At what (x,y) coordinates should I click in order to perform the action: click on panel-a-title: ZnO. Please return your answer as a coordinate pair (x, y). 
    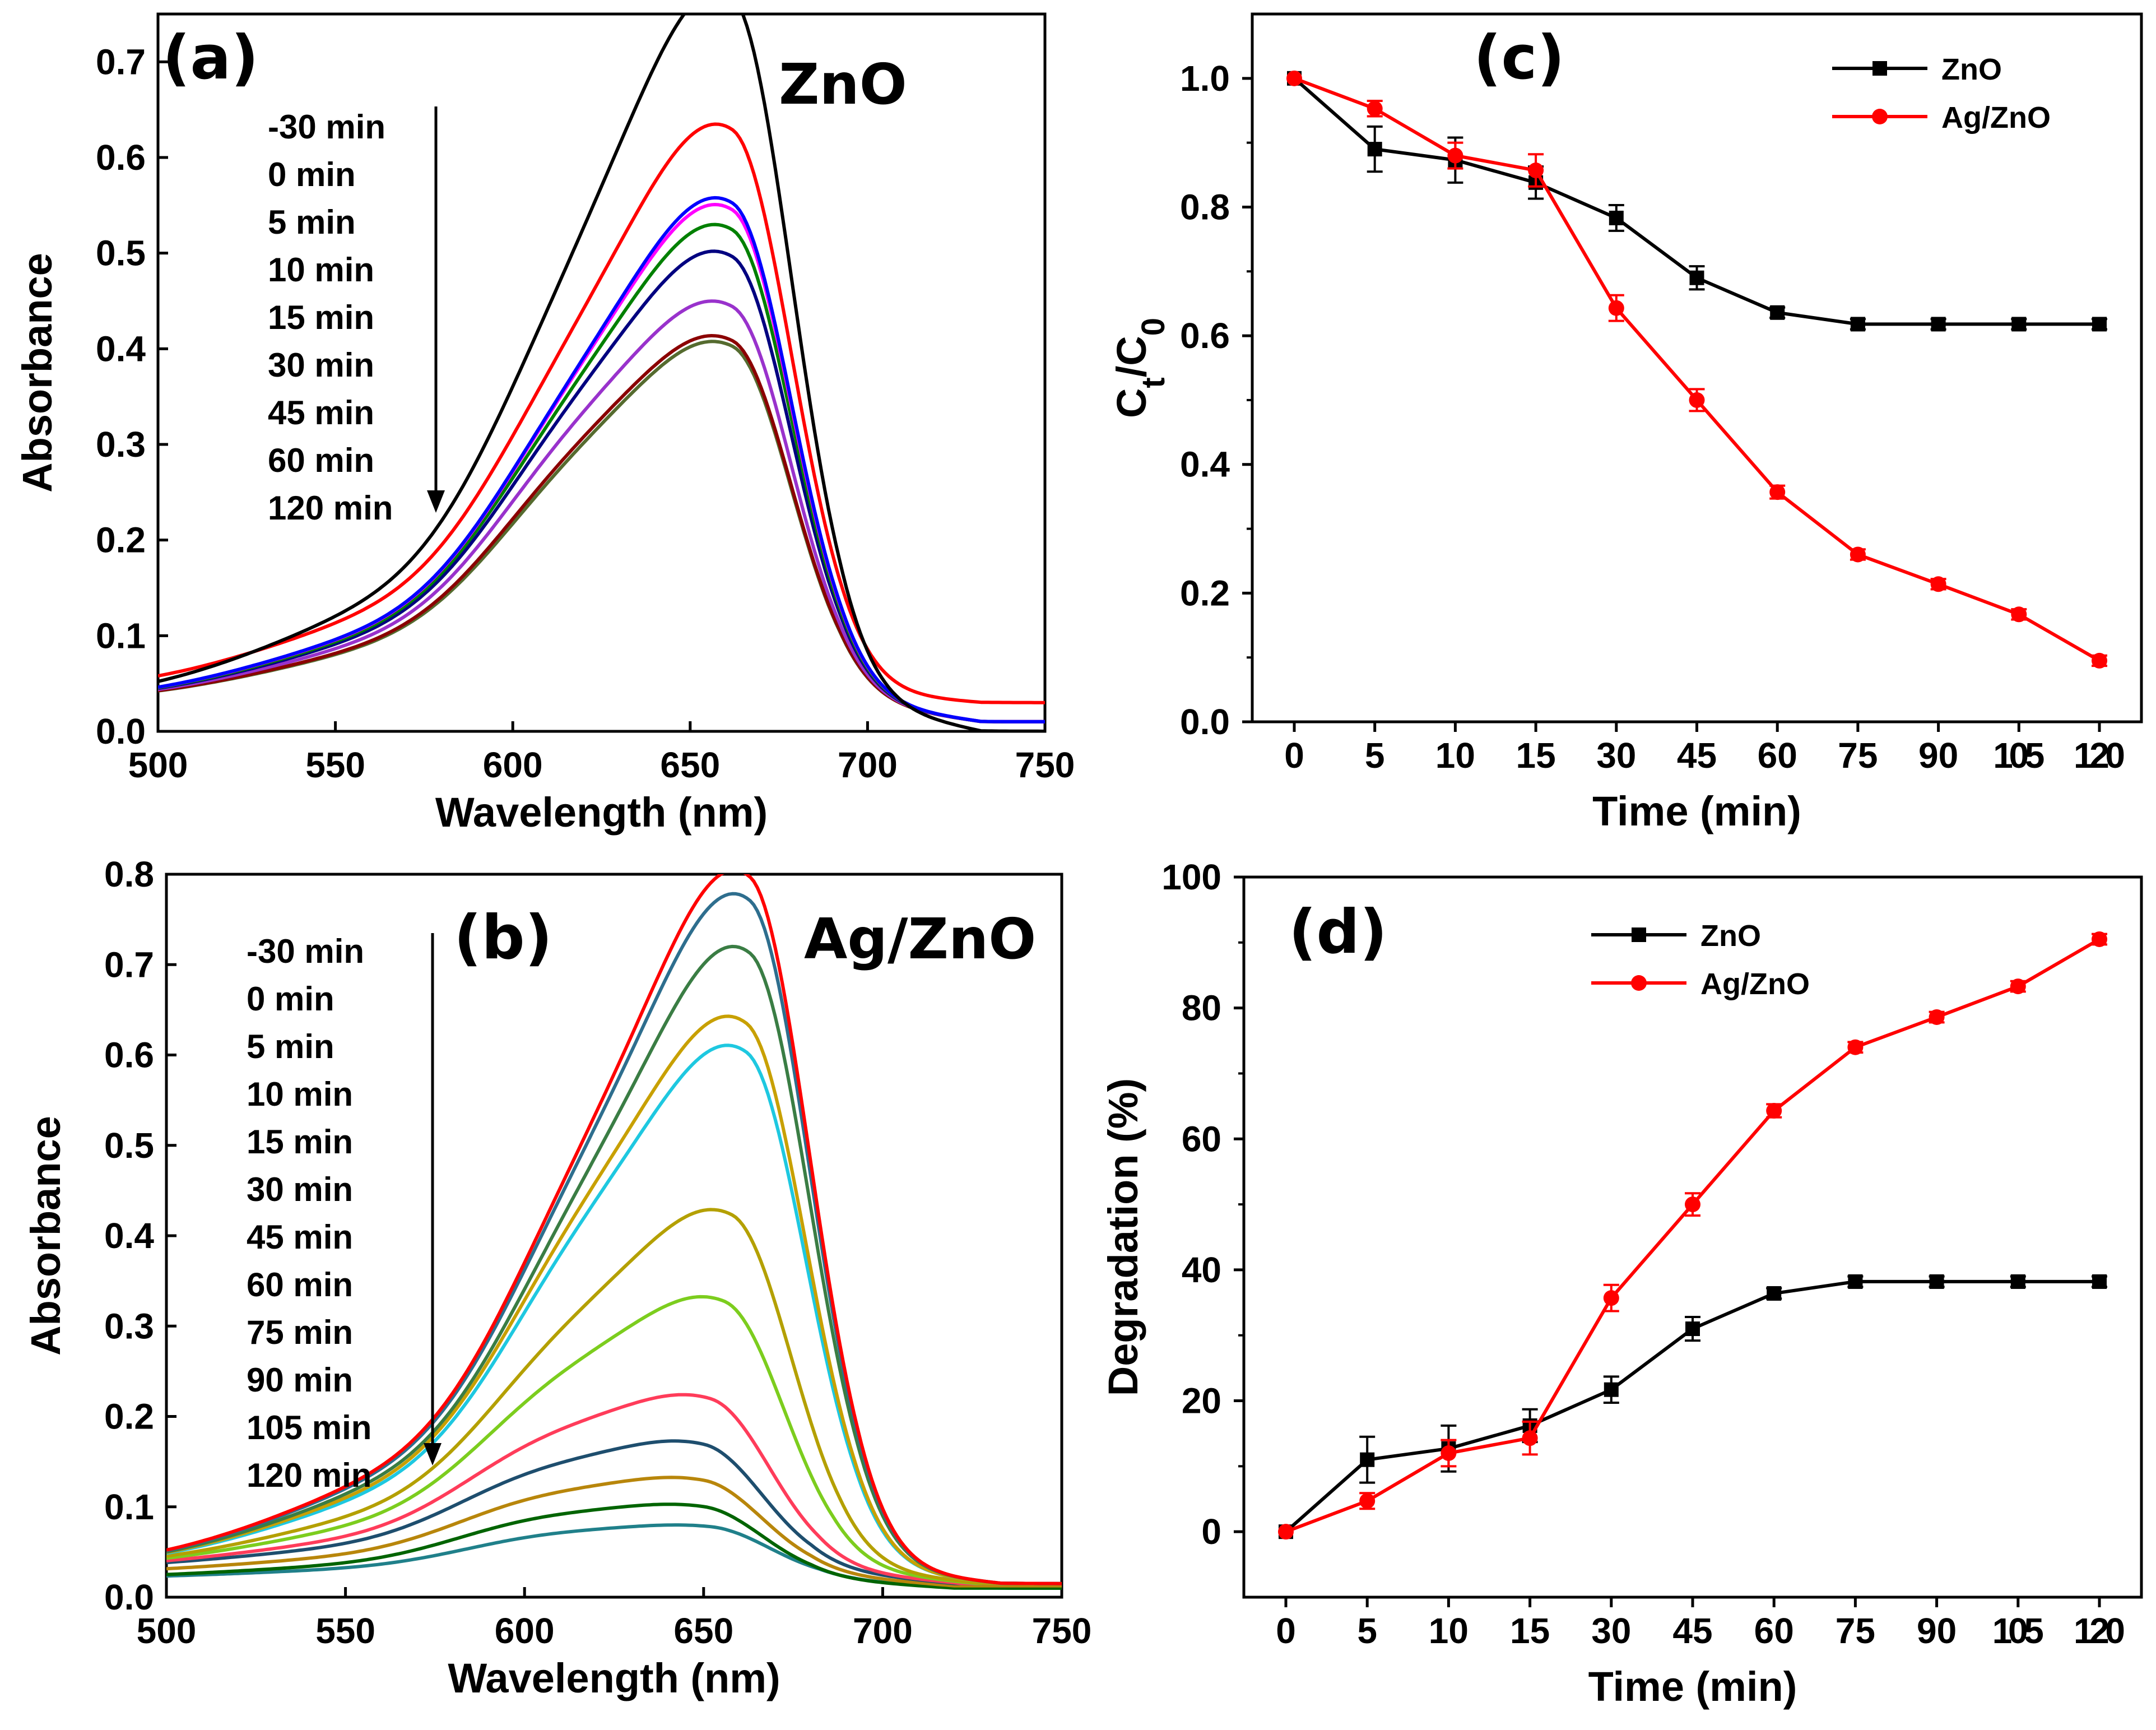
    Looking at the image, I should click on (843, 84).